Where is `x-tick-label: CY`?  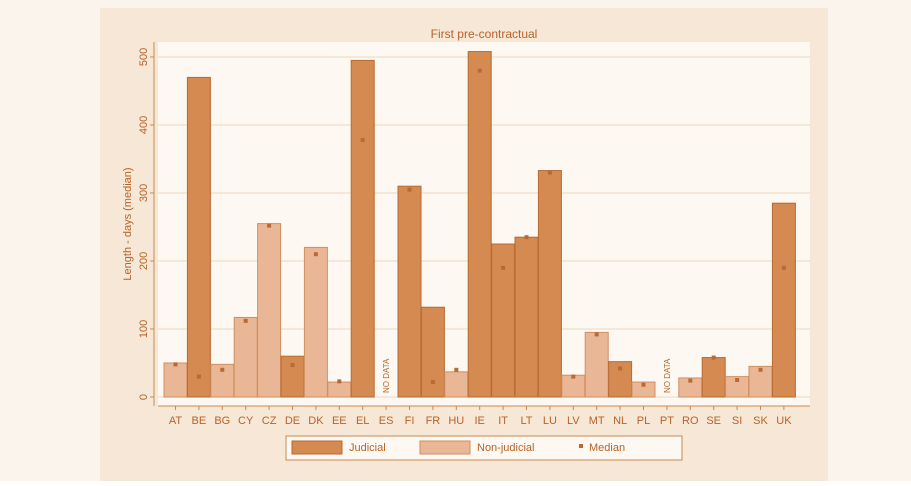 x-tick-label: CY is located at coordinates (246, 421).